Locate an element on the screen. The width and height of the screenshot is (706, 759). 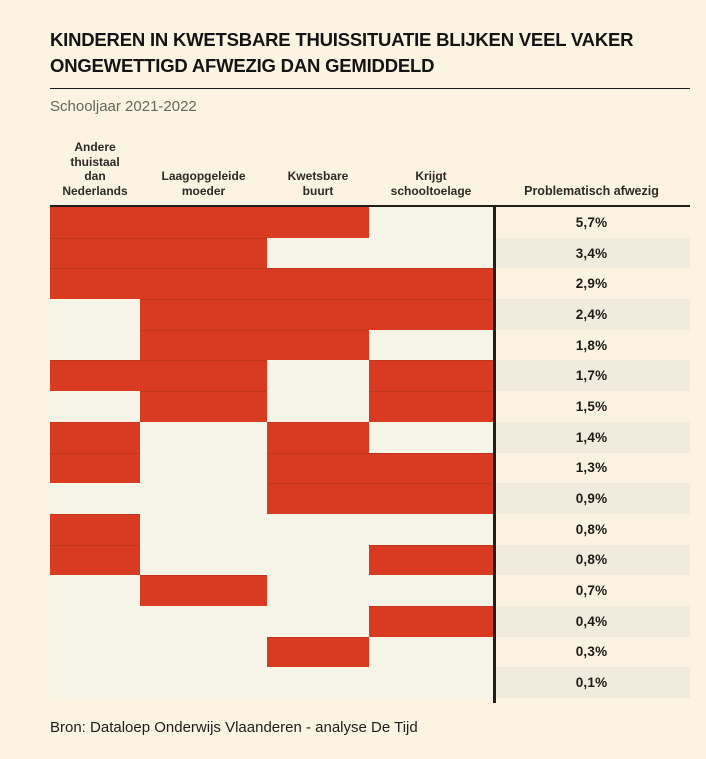
percentage-value: 0,9% is located at coordinates (591, 498).